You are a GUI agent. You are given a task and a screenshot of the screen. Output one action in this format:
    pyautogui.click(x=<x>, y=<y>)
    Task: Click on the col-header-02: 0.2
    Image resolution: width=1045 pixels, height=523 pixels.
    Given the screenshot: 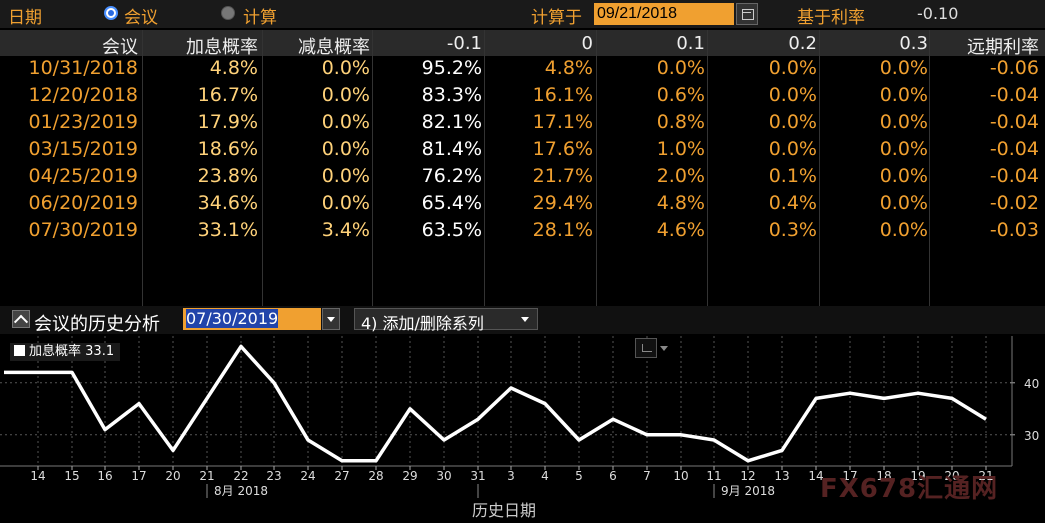 What is the action you would take?
    pyautogui.click(x=802, y=43)
    